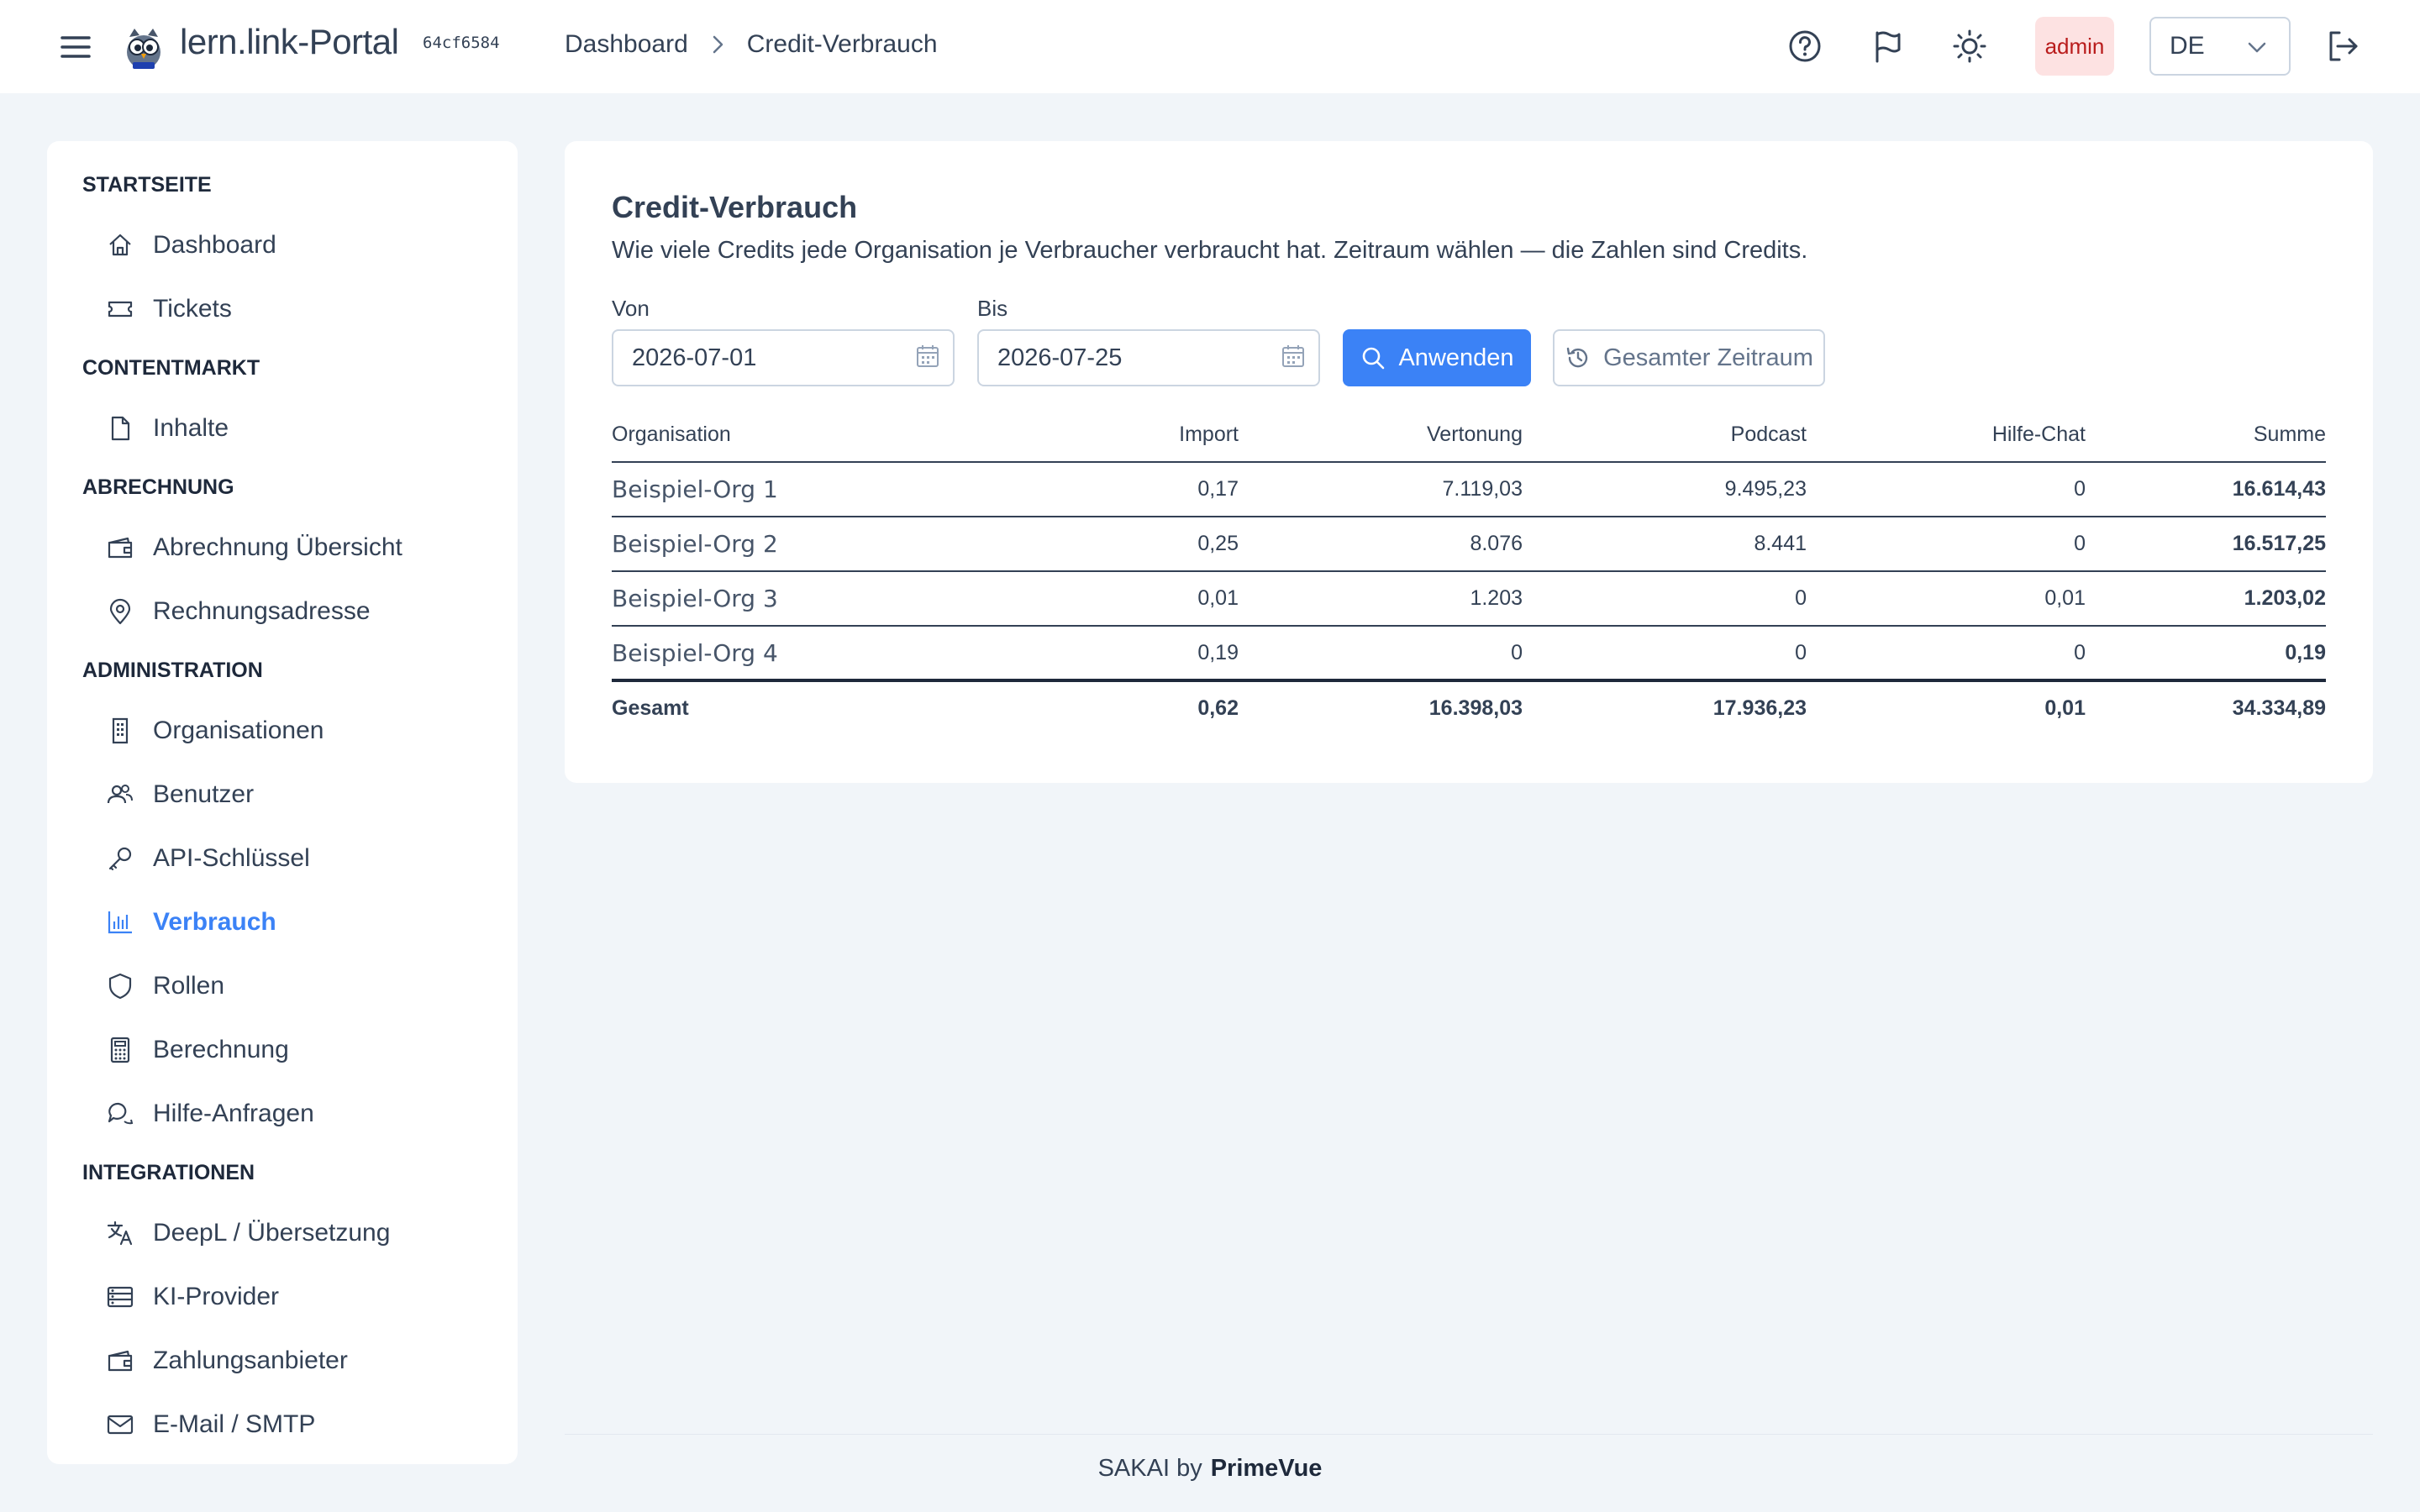 Image resolution: width=2420 pixels, height=1512 pixels. I want to click on all-time-button: Gesamter Zeitraum, so click(1689, 357).